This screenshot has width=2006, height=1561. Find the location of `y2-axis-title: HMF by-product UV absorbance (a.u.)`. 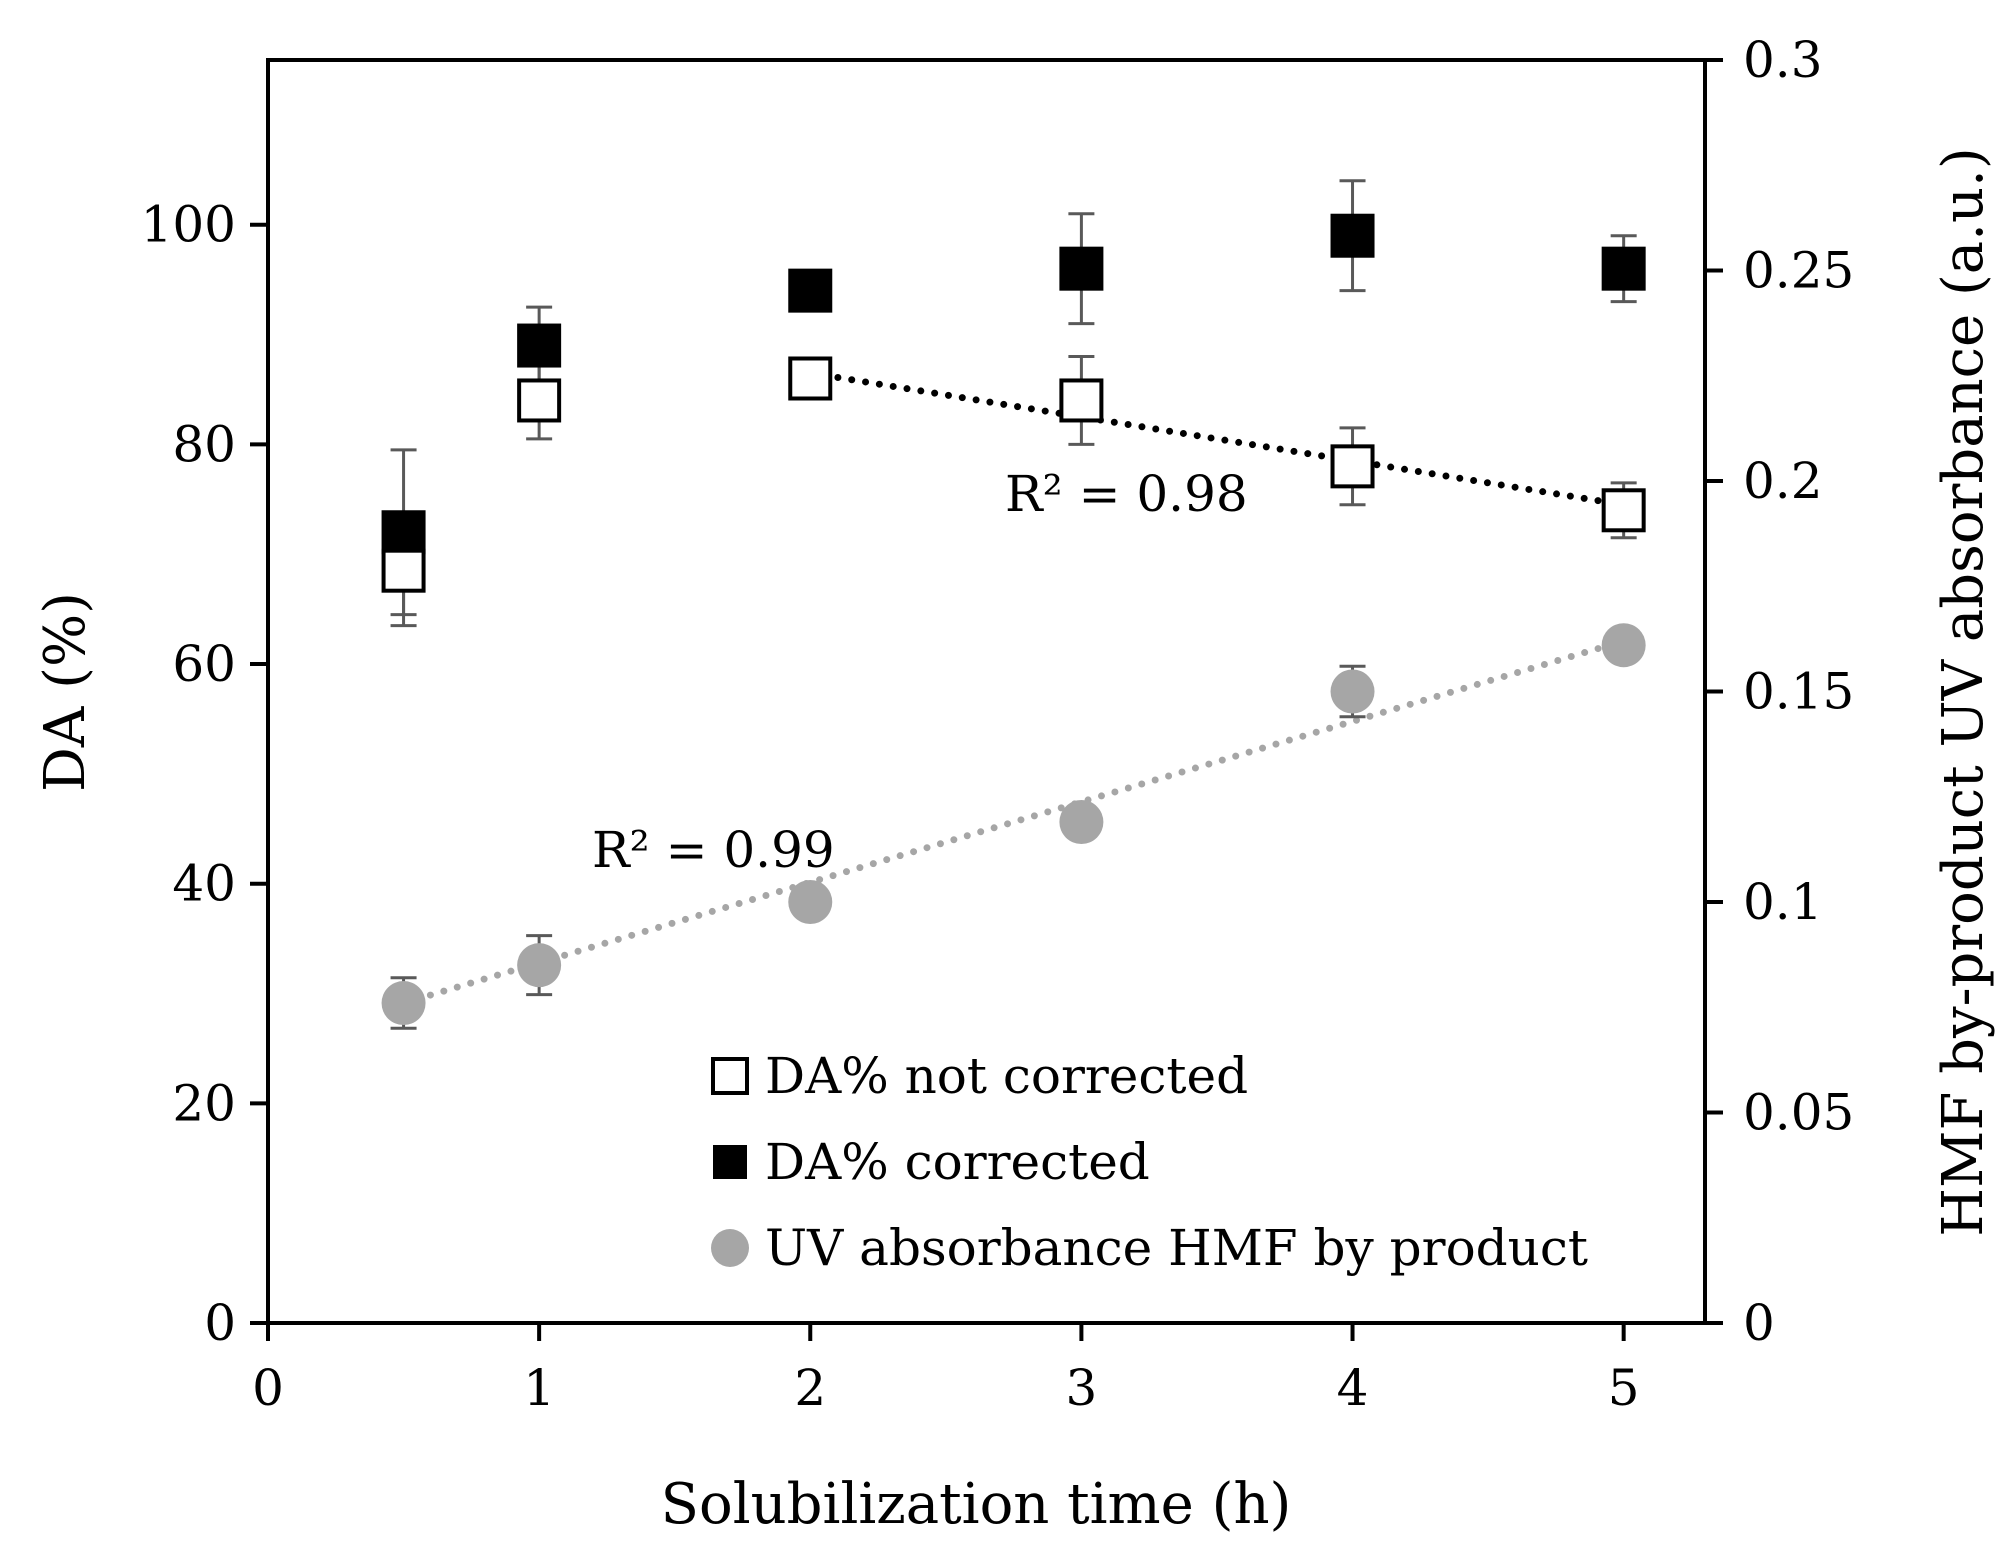

y2-axis-title: HMF by-product UV absorbance (a.u.) is located at coordinates (1963, 691).